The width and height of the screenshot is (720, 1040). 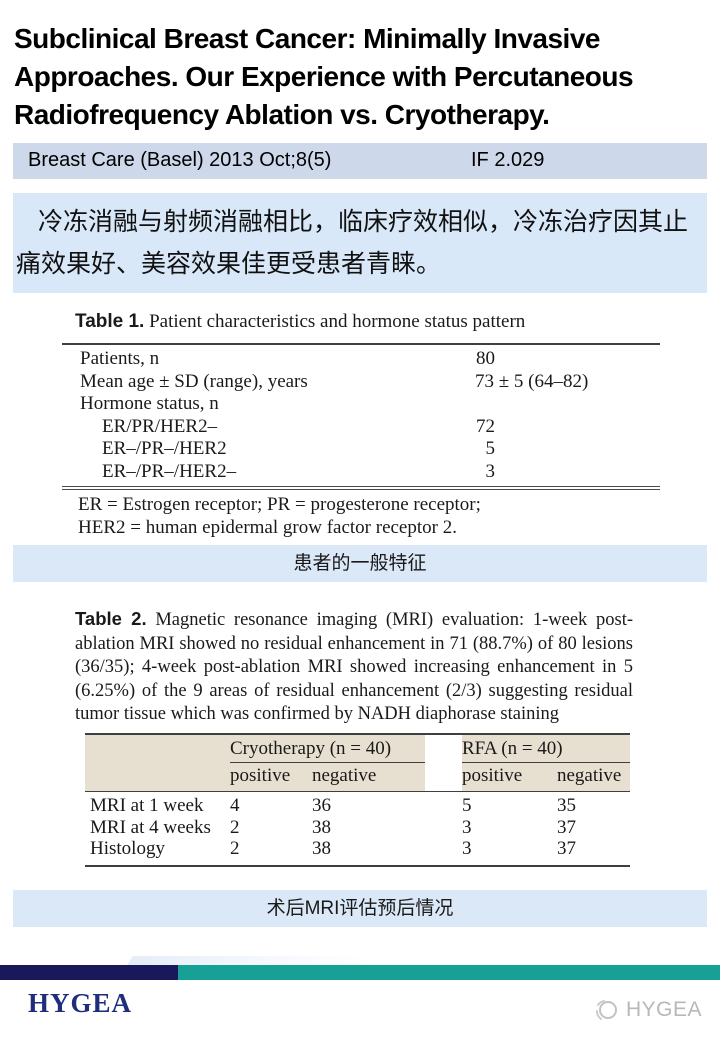 I want to click on table-row: MRI at 4 weeks 2 38 3 37, so click(x=357, y=828).